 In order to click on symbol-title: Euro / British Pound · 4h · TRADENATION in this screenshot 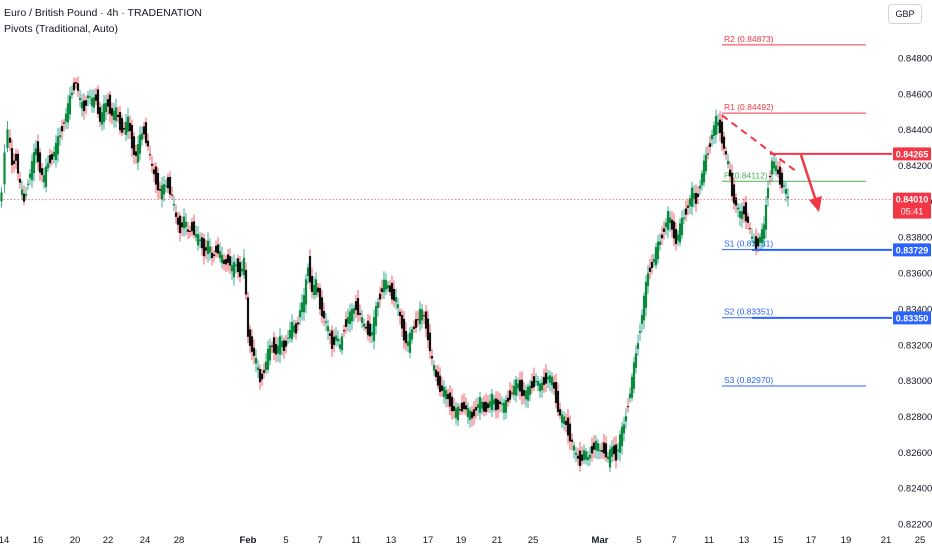, I will do `click(103, 13)`.